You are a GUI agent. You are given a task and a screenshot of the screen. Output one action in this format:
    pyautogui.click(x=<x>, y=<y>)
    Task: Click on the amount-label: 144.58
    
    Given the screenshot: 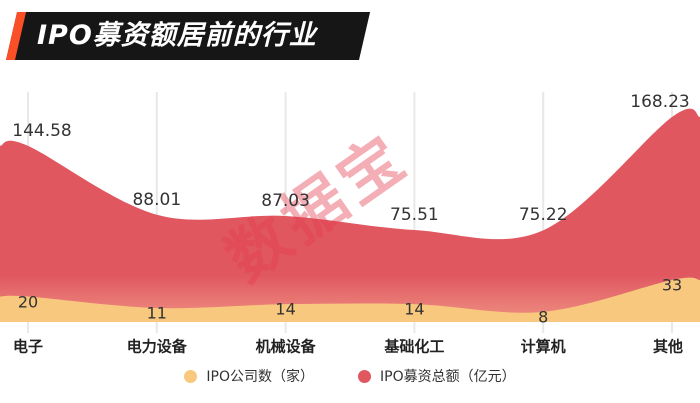 What is the action you would take?
    pyautogui.click(x=42, y=130)
    